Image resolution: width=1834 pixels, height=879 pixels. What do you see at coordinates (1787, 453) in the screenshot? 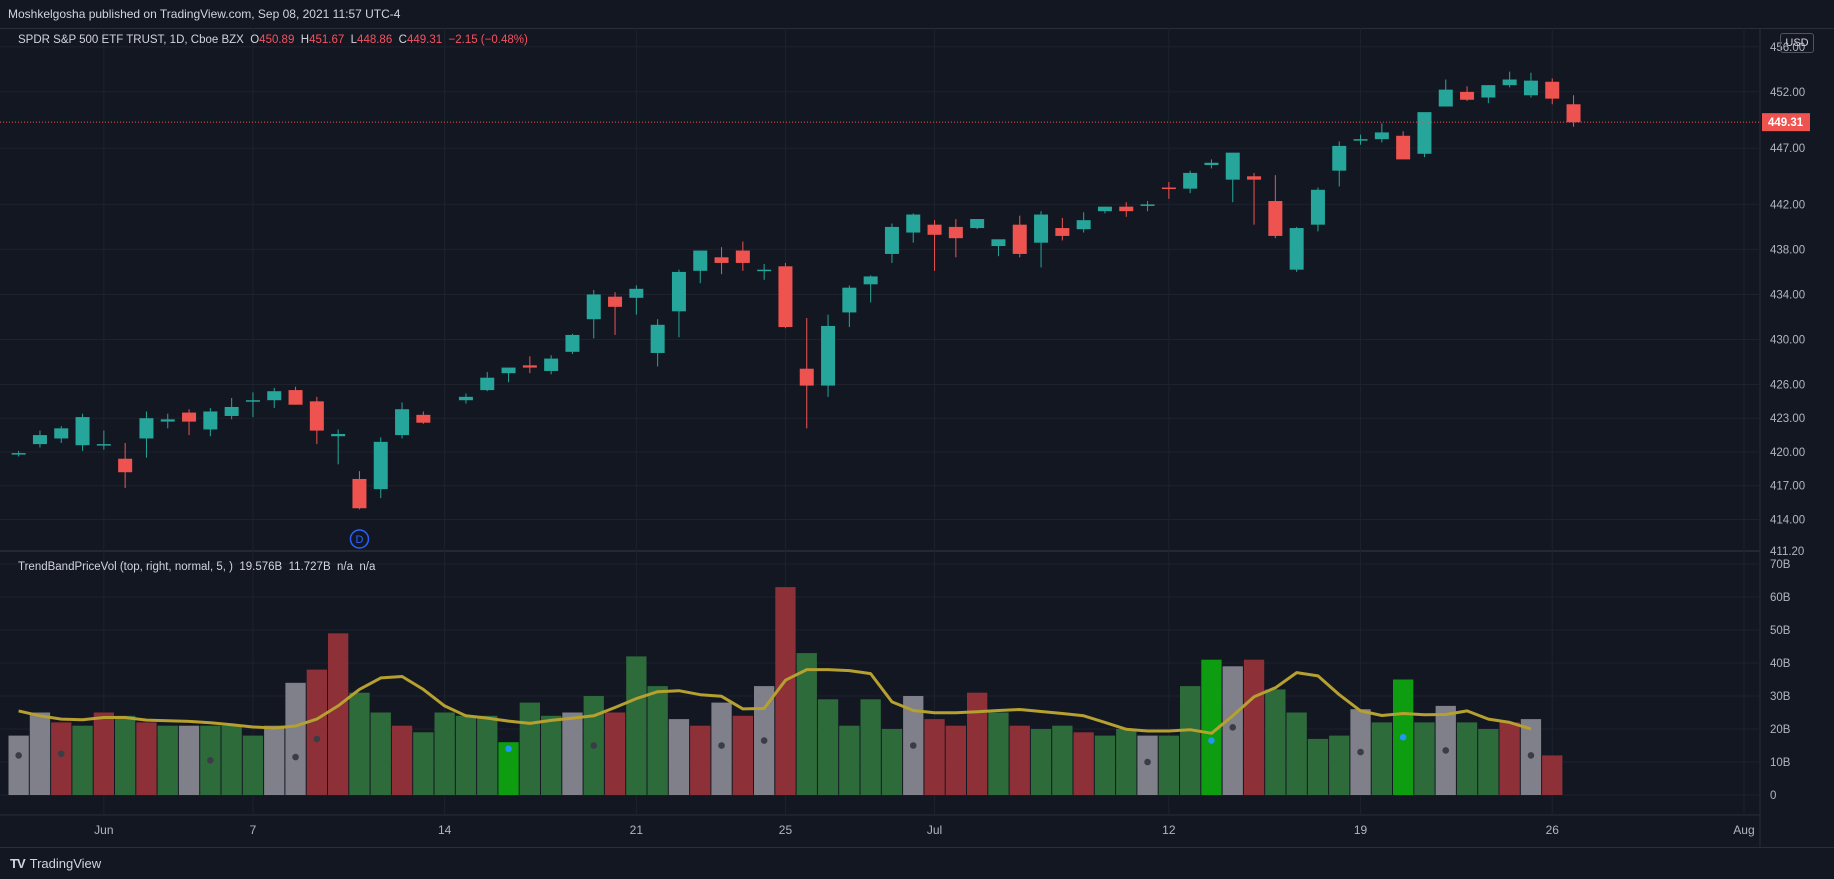
I see `price-tick-label: 420.00` at bounding box center [1787, 453].